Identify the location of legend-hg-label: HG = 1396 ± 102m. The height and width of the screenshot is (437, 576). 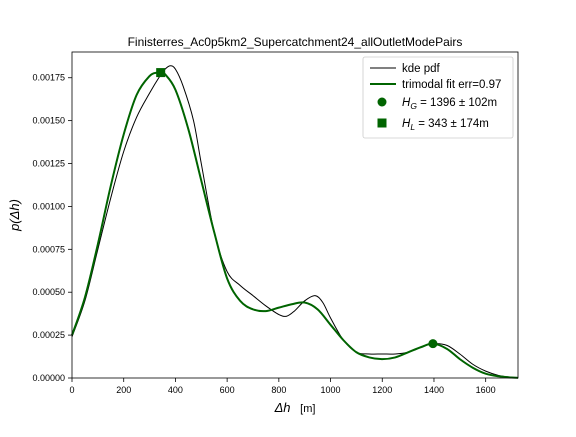
(449, 104).